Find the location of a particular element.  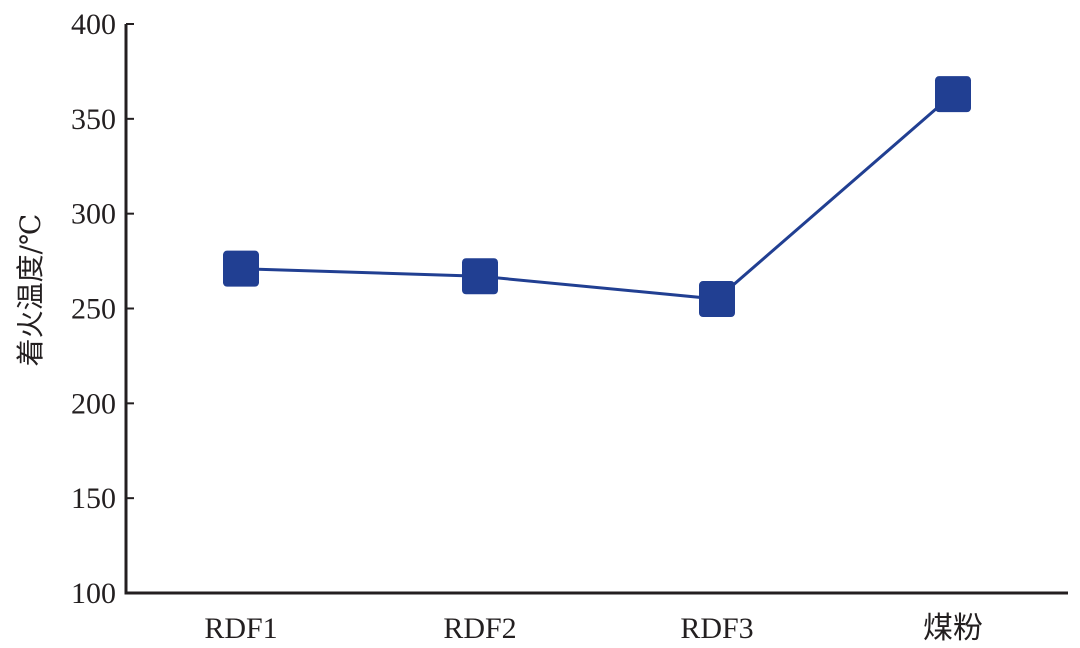

y-axis-ticks: 100 150 200 250 300 350 400 is located at coordinates (102, 309).